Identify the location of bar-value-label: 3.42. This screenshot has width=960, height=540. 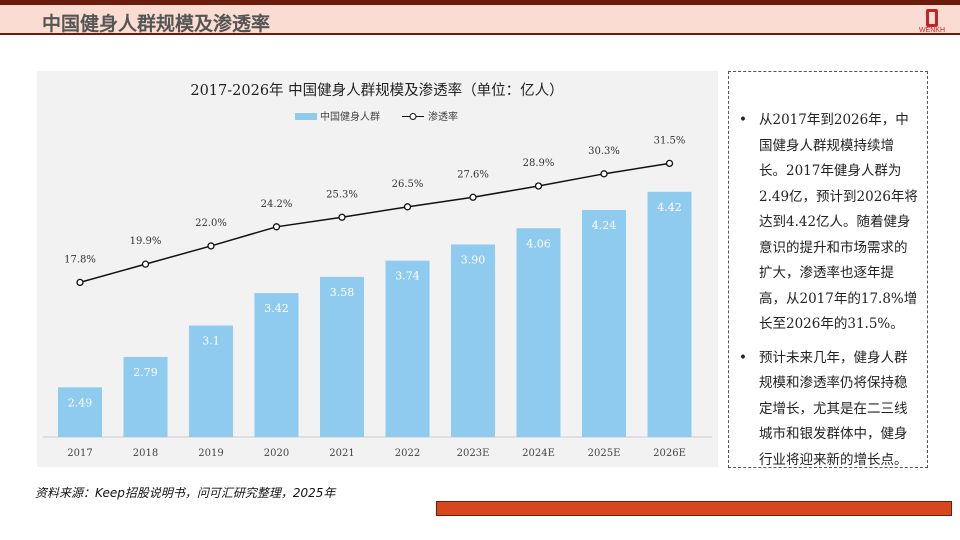
(276, 308).